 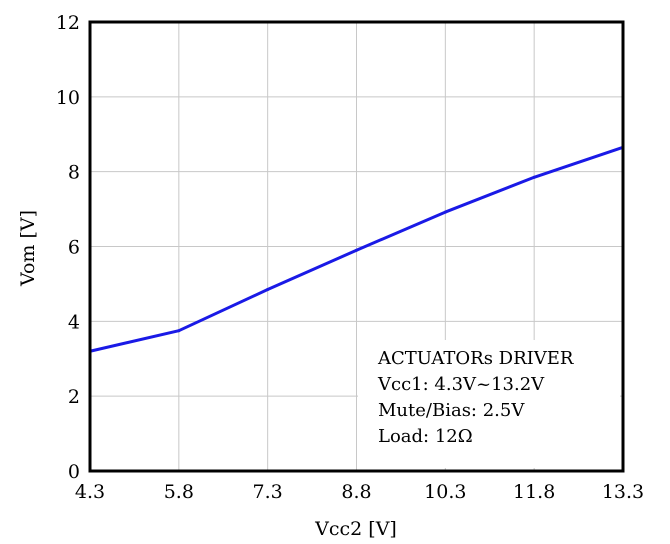 I want to click on y-tick-label: 4, so click(x=74, y=322).